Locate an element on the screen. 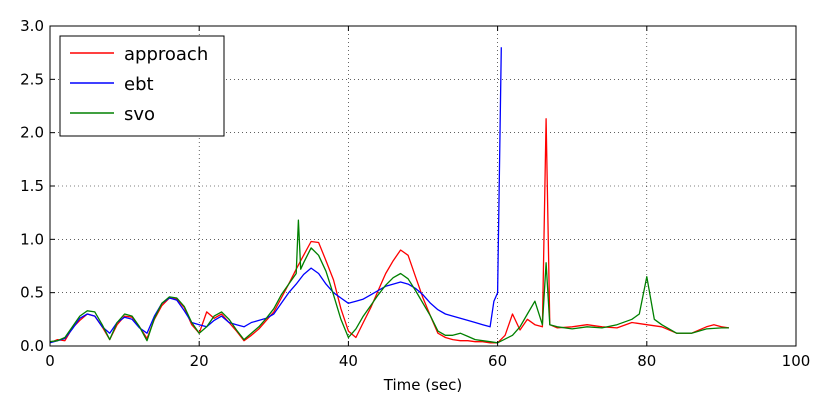 This screenshot has height=415, width=830. x-tick-label: 100 is located at coordinates (796, 361).